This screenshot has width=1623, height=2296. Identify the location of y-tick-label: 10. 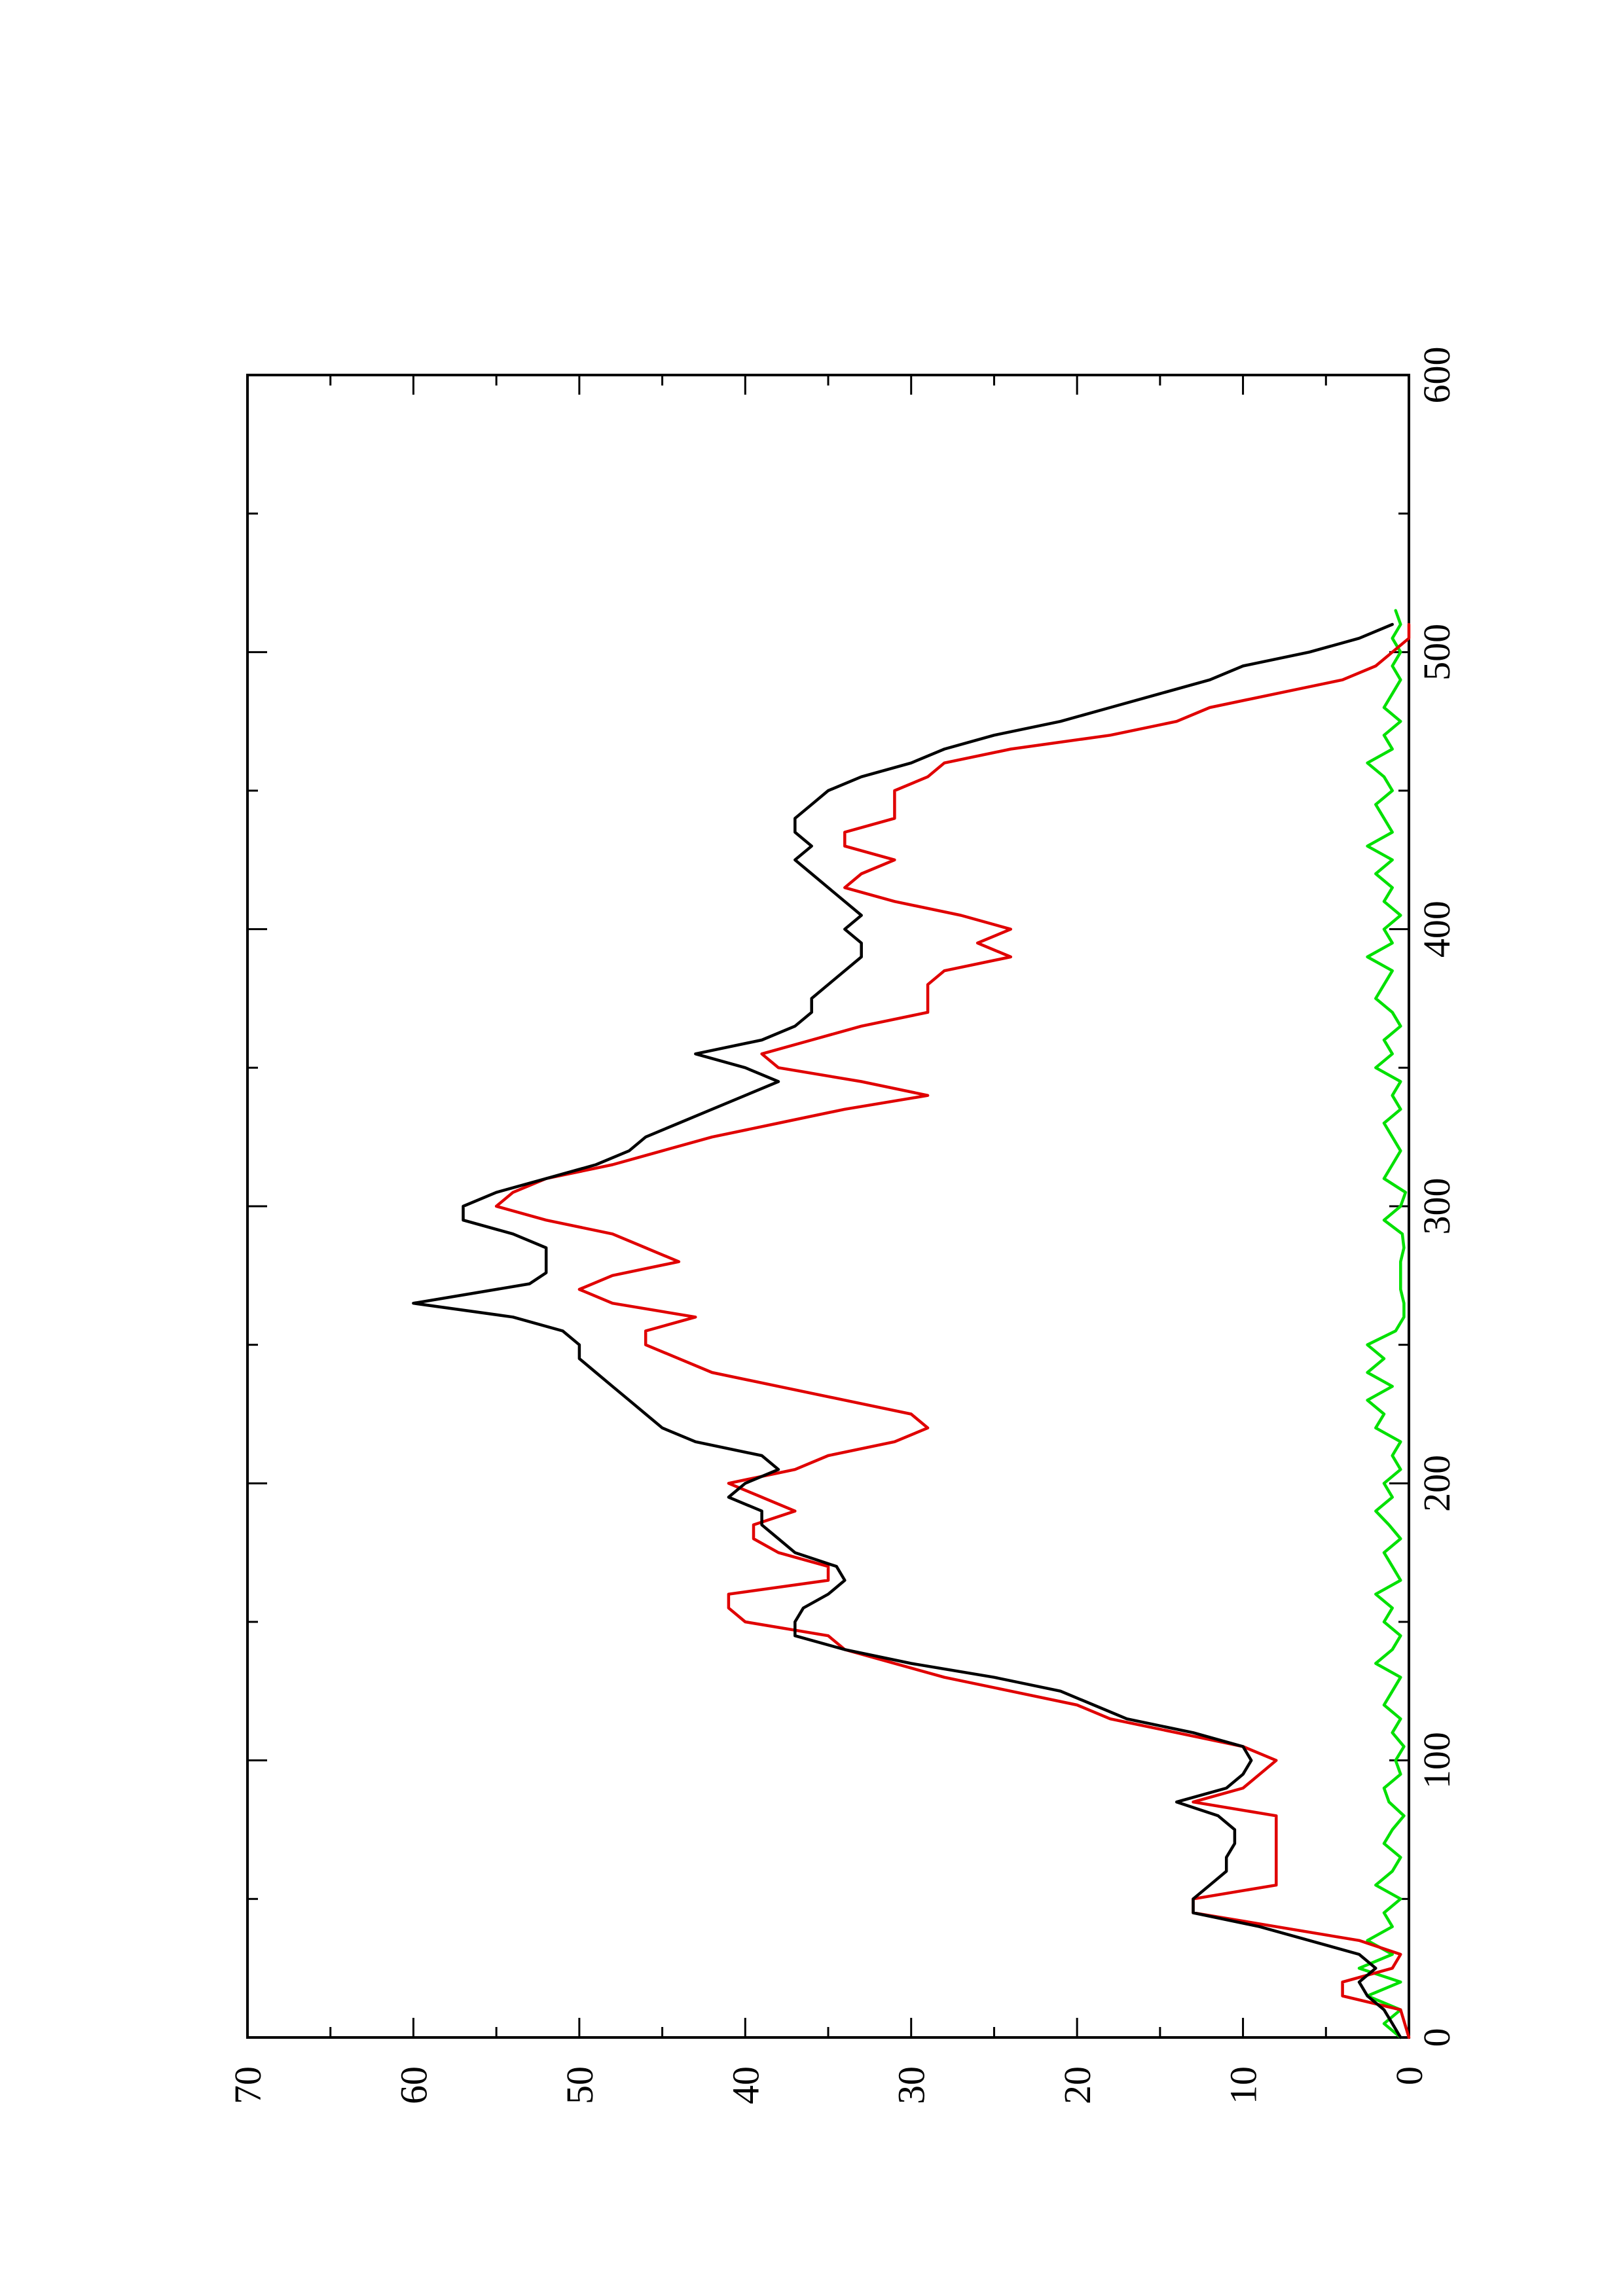
(1243, 2085).